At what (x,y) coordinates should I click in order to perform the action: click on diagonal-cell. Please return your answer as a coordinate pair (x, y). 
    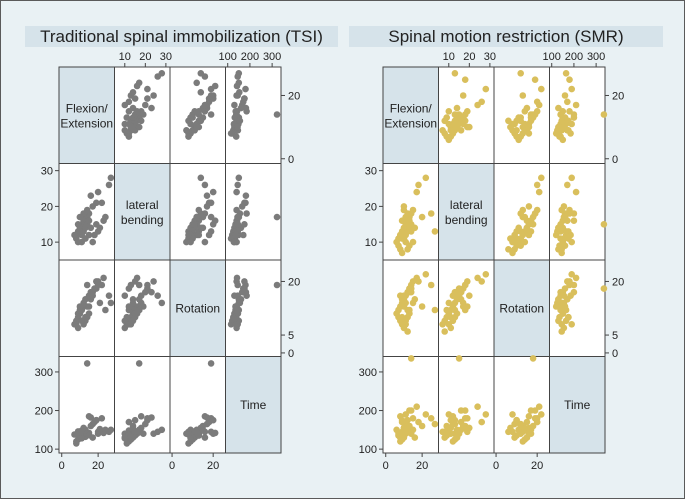
    Looking at the image, I should click on (86, 115).